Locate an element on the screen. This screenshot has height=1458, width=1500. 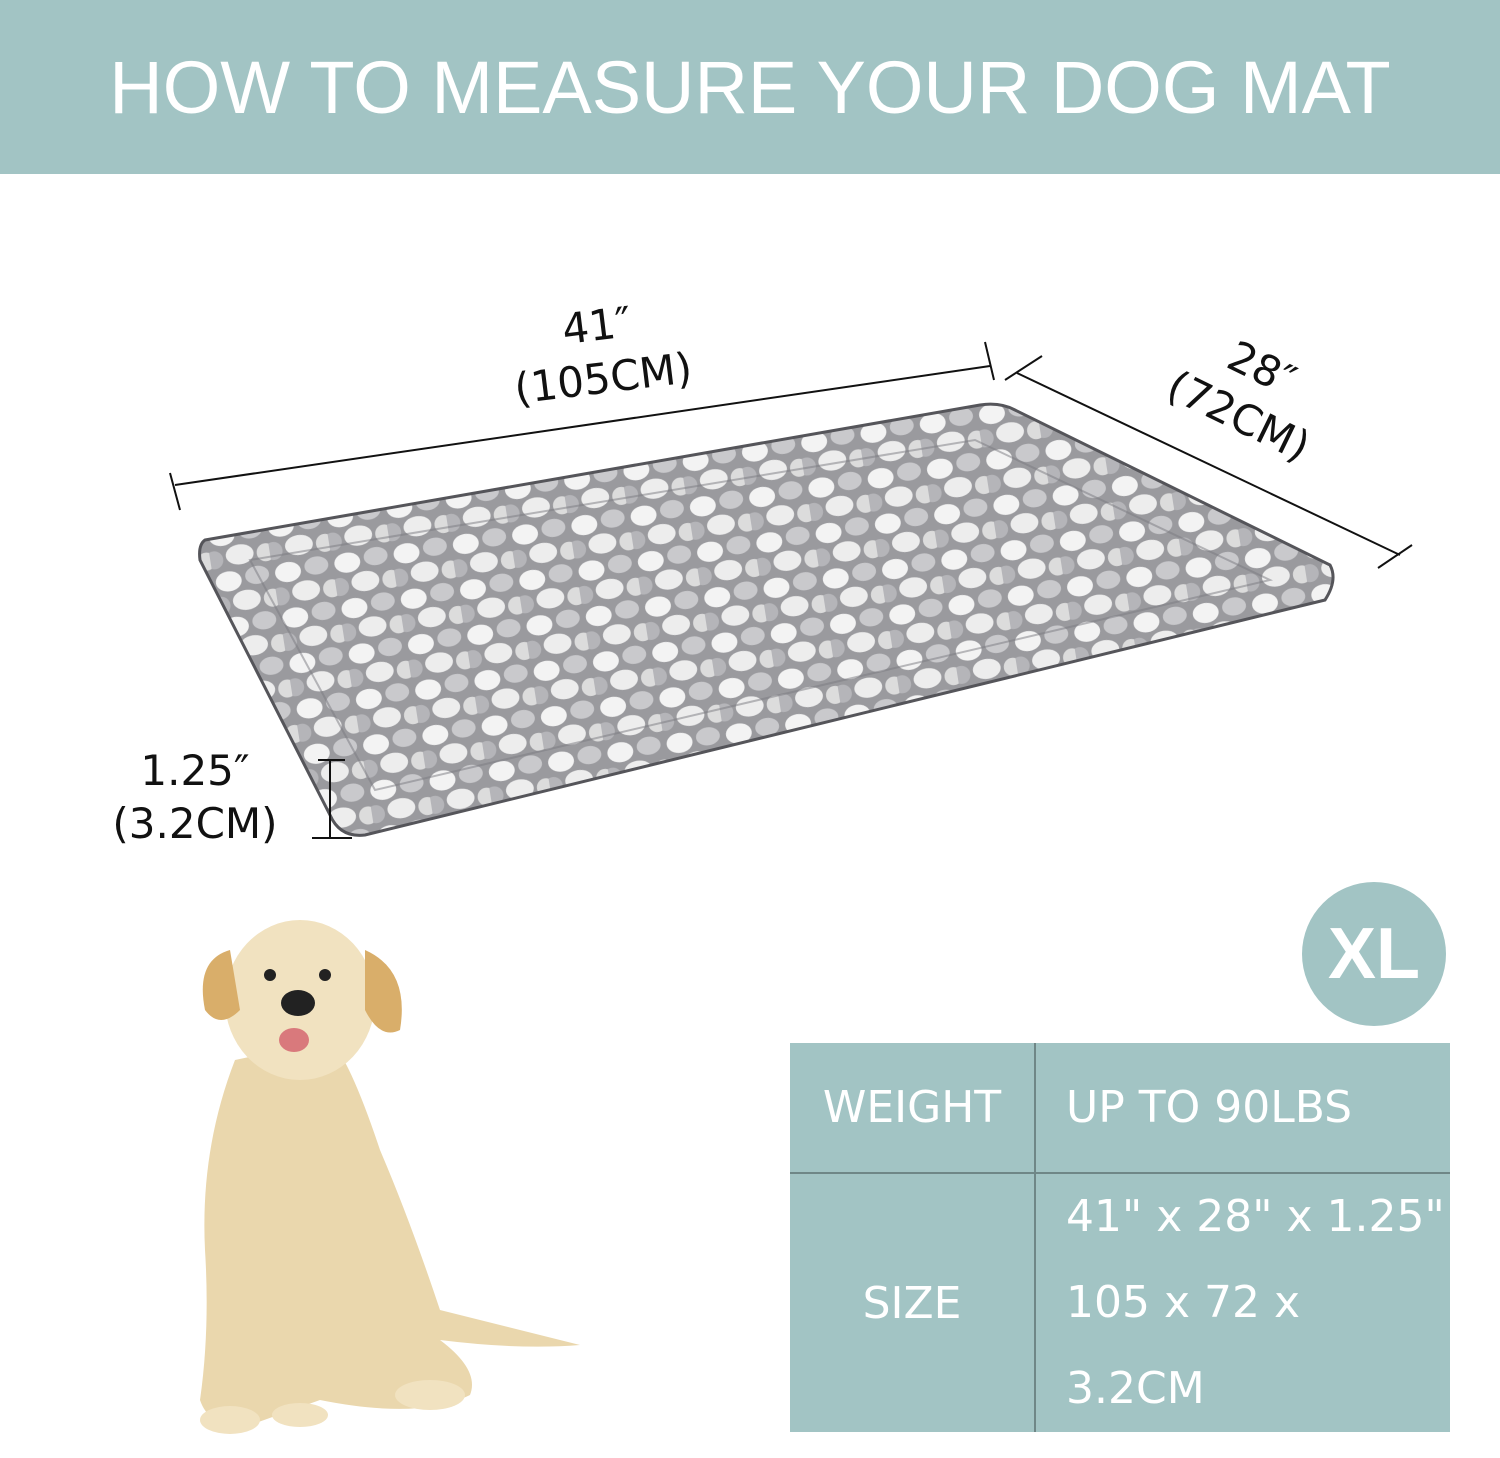
size-label: SIZE is located at coordinates (913, 1302).